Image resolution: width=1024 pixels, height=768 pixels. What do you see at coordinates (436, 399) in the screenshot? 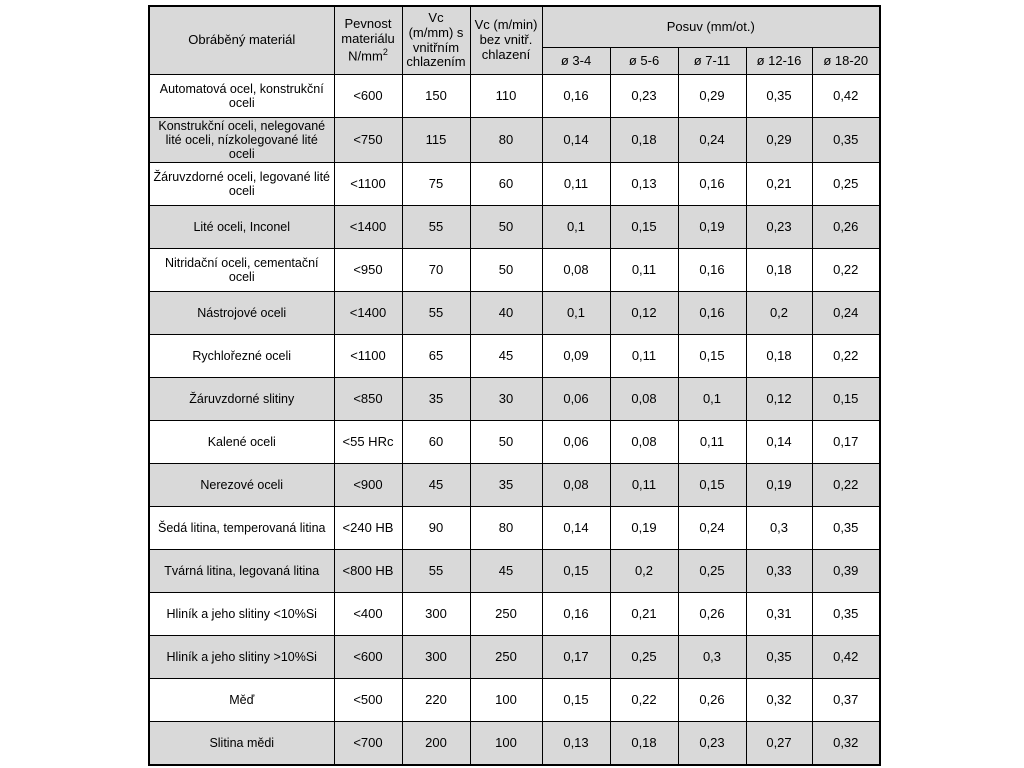
I see `vc-internal-cell: 35` at bounding box center [436, 399].